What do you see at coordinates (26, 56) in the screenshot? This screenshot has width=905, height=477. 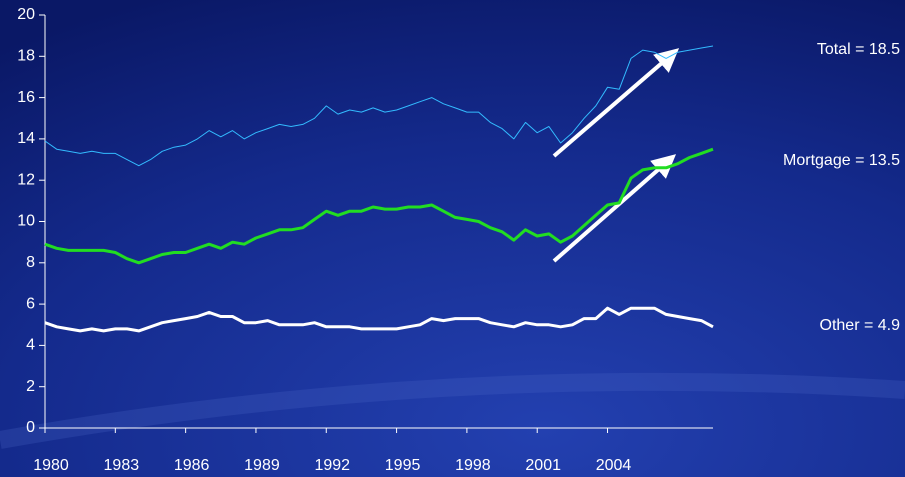 I see `y-tick-label: 18` at bounding box center [26, 56].